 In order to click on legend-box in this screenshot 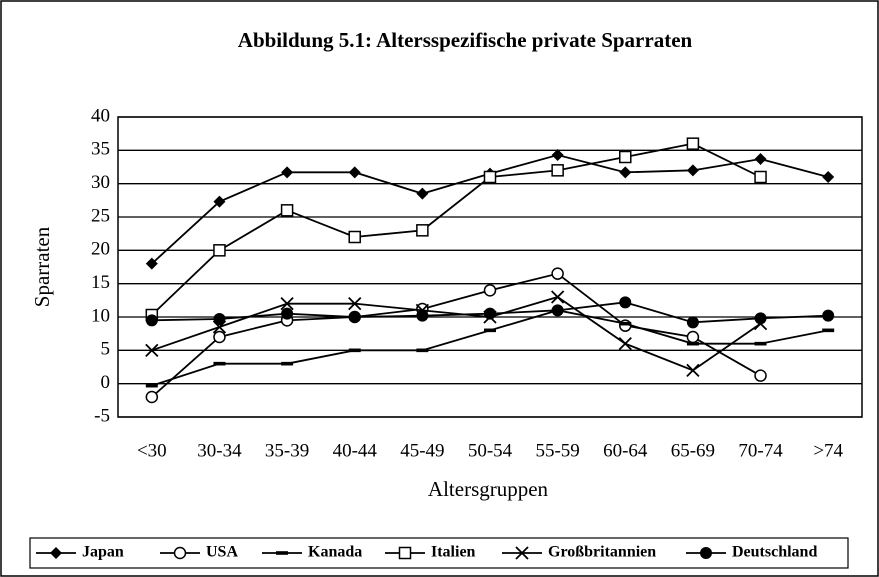, I will do `click(439, 553)`.